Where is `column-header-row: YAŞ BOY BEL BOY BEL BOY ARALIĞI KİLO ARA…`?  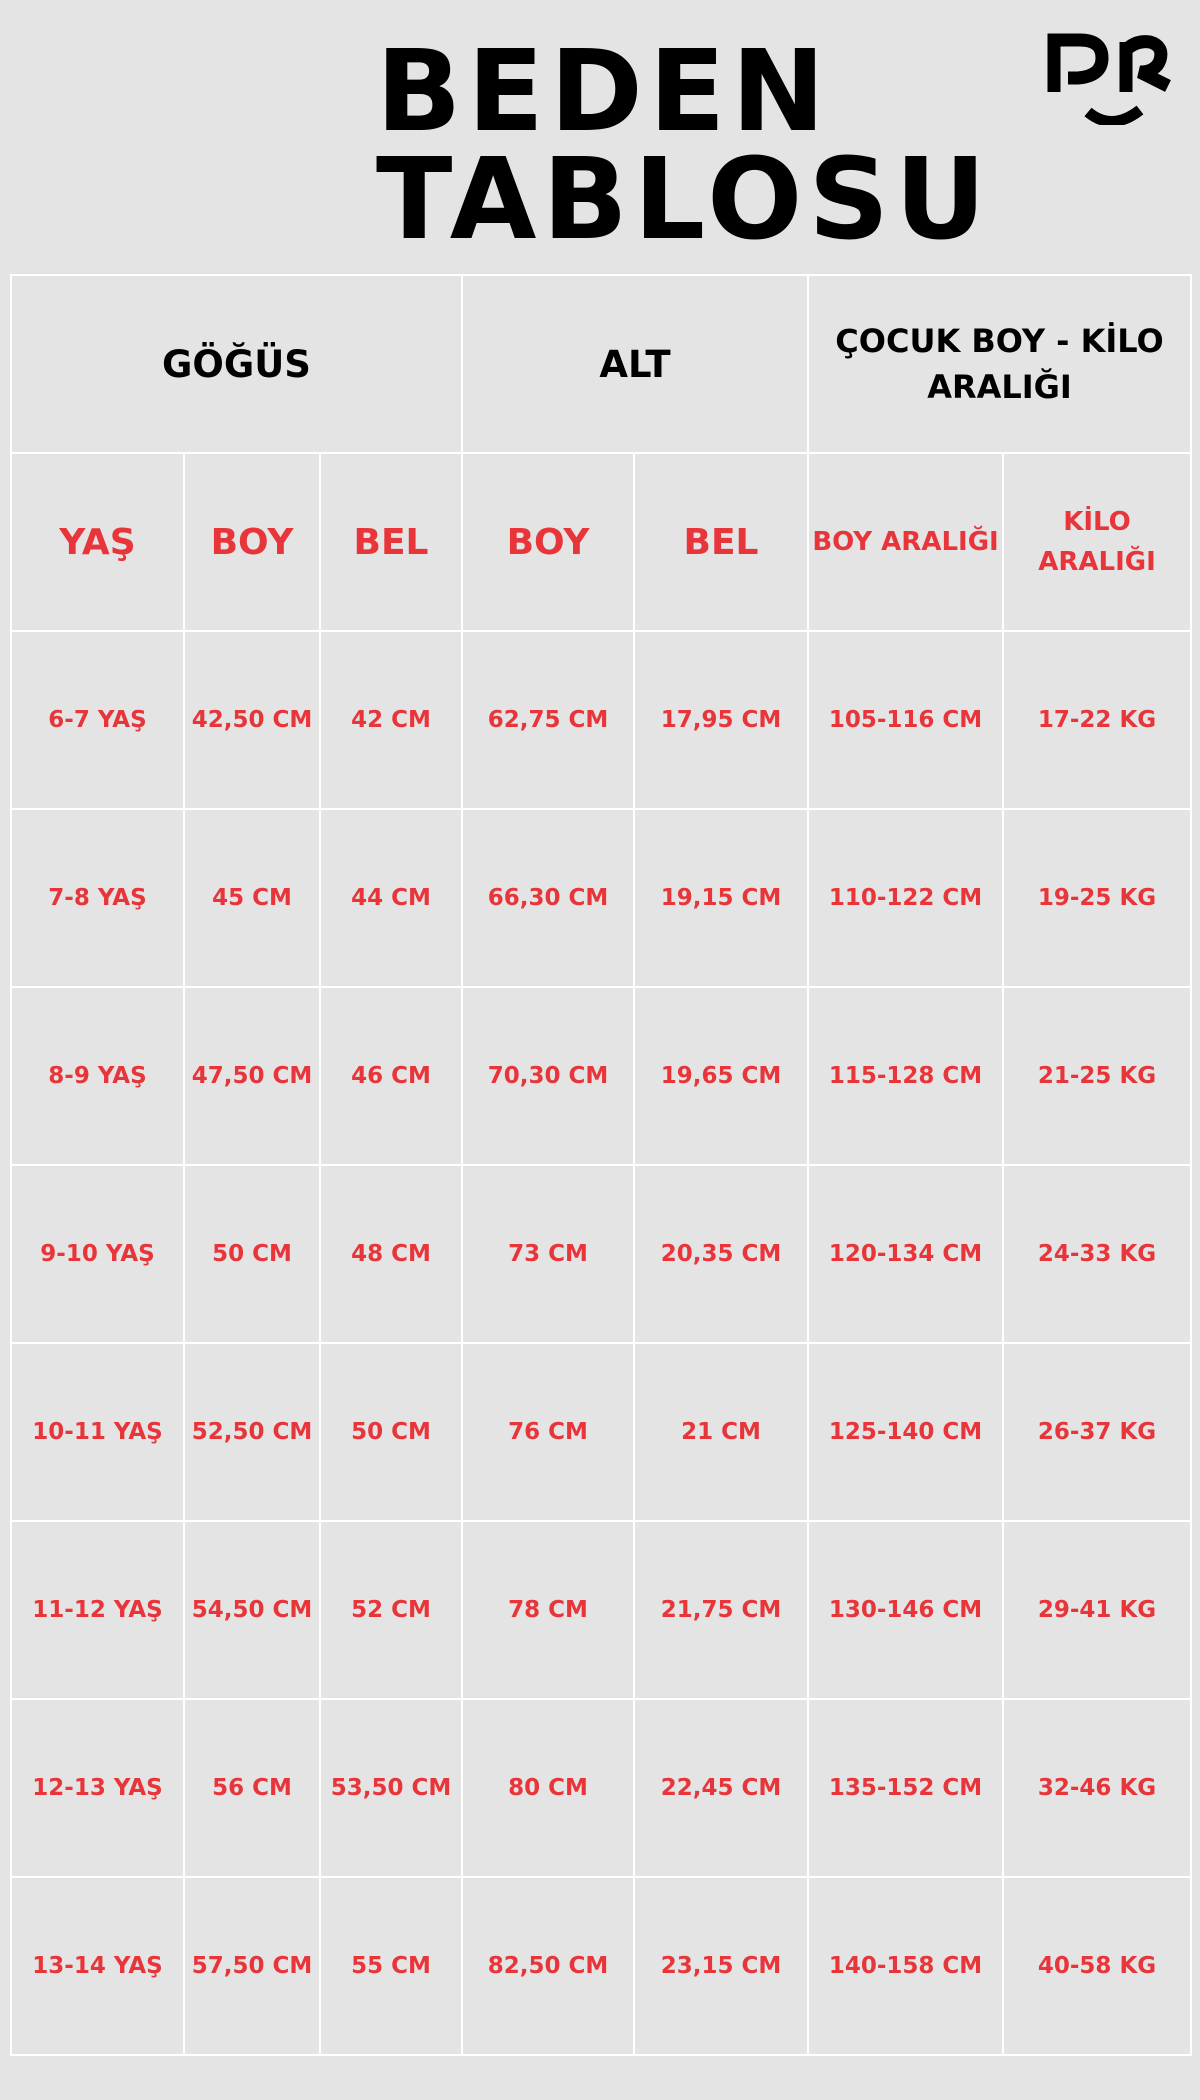 column-header-row: YAŞ BOY BEL BOY BEL BOY ARALIĞI KİLO ARA… is located at coordinates (601, 542).